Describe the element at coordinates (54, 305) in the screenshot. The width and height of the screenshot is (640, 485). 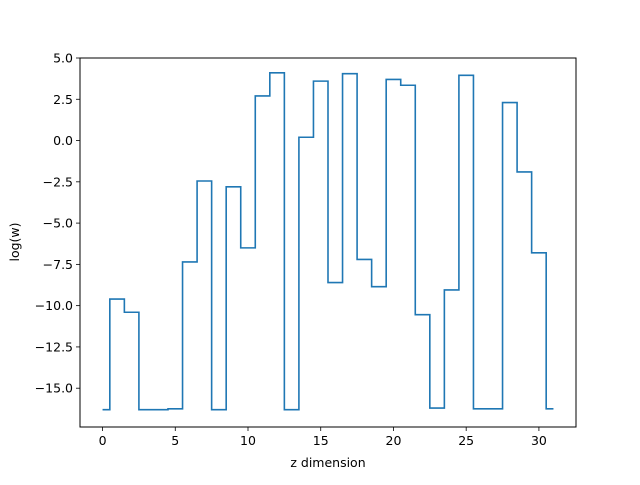
I see `y-tick-label: −10.0` at that location.